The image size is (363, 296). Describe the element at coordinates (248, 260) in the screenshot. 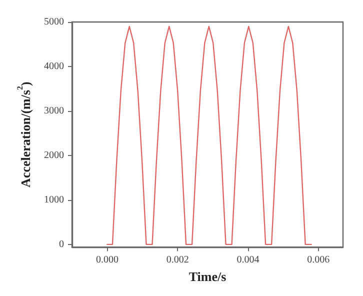

I see `x-tick-label: 0.004` at that location.